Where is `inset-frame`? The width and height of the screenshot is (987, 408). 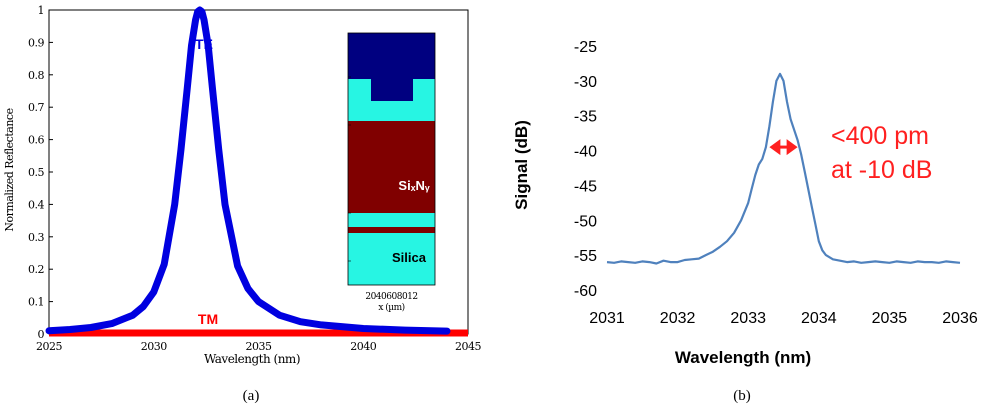 inset-frame is located at coordinates (391, 159).